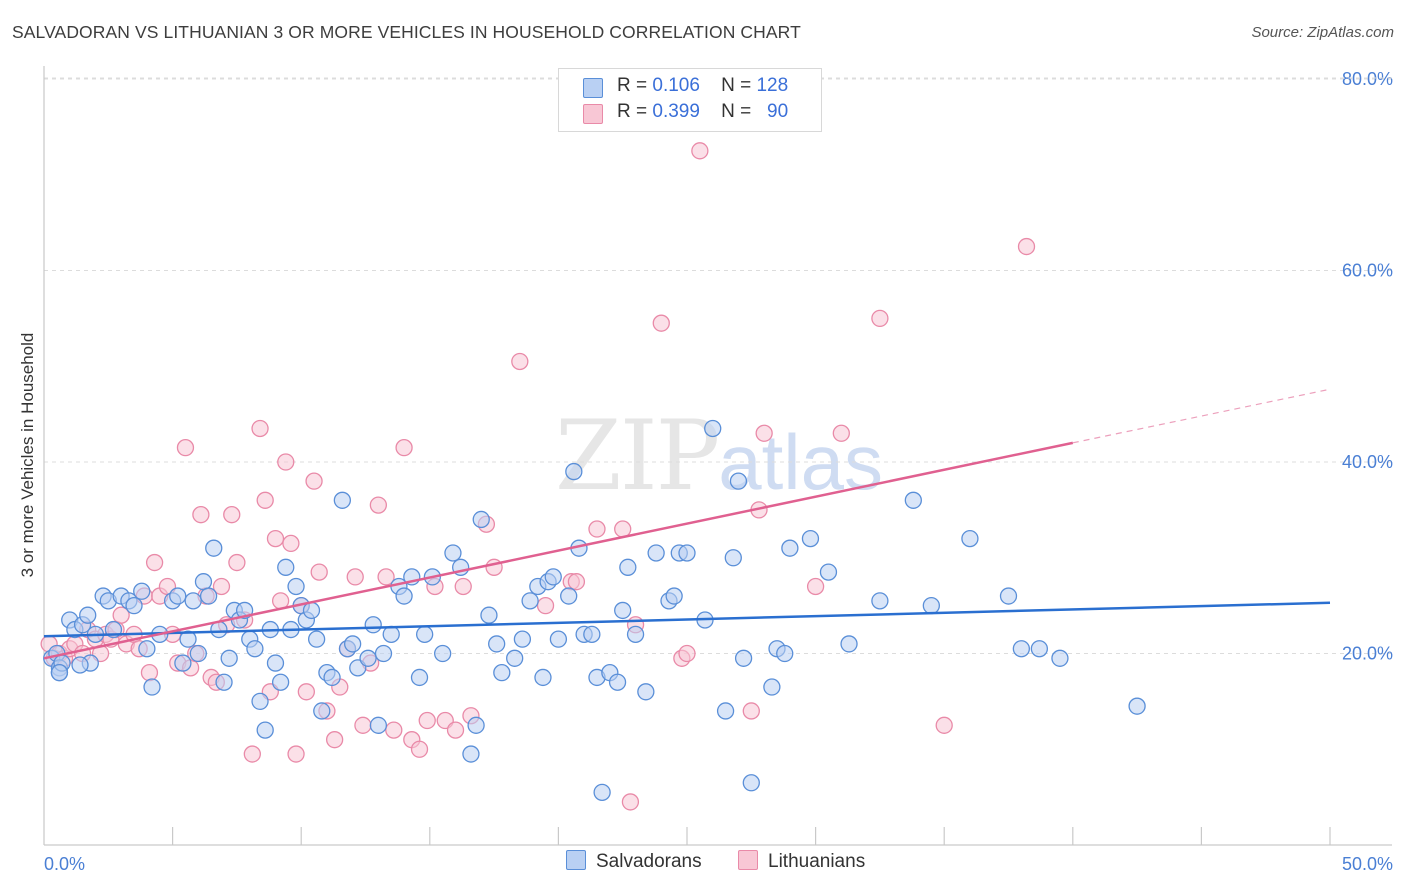 The height and width of the screenshot is (892, 1406). I want to click on lithuanians-trend-line-extension, so click(1201, 416).